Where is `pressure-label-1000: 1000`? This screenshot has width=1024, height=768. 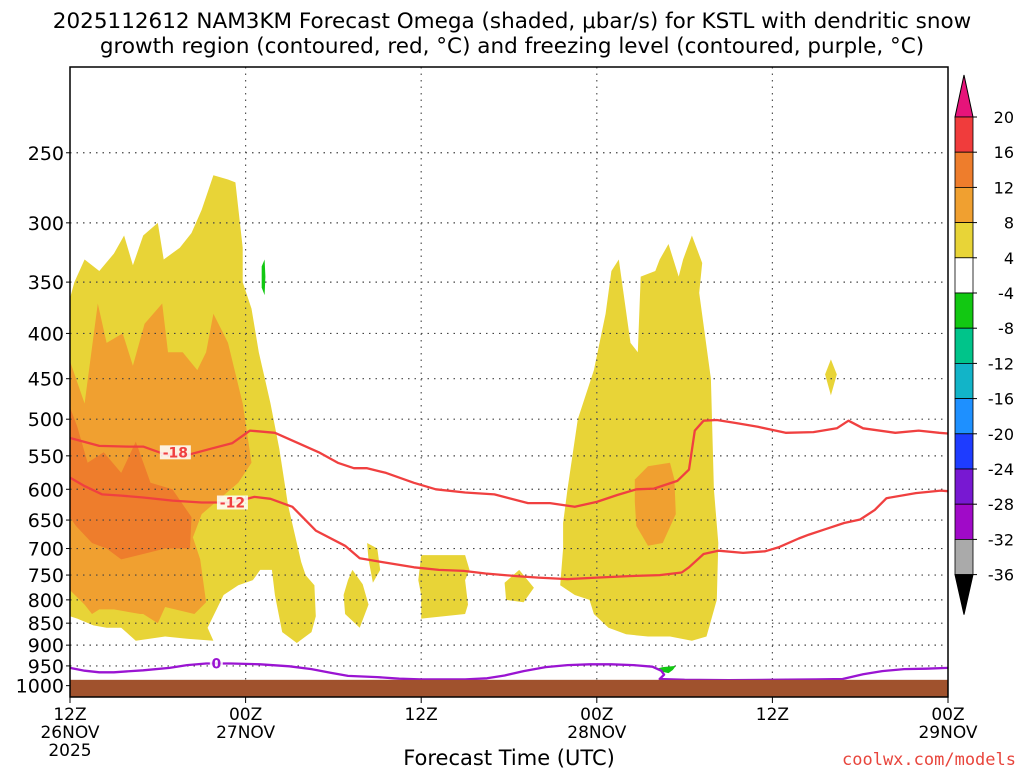 pressure-label-1000: 1000 is located at coordinates (40, 687).